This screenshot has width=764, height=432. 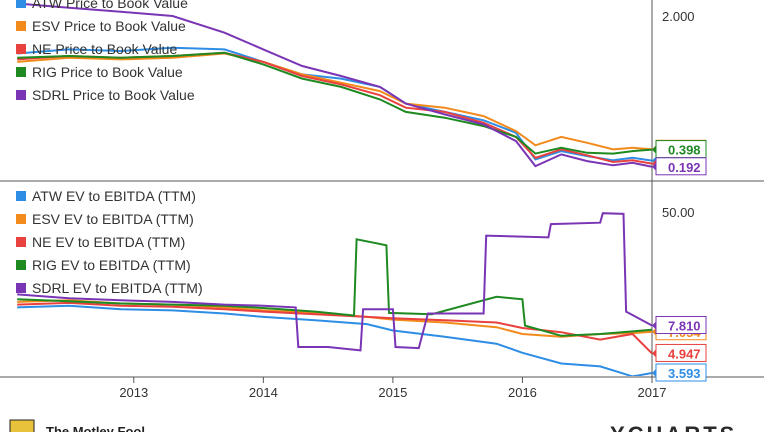 I want to click on legend-label-sdrl: SDRL Price to Book Value, so click(x=113, y=95).